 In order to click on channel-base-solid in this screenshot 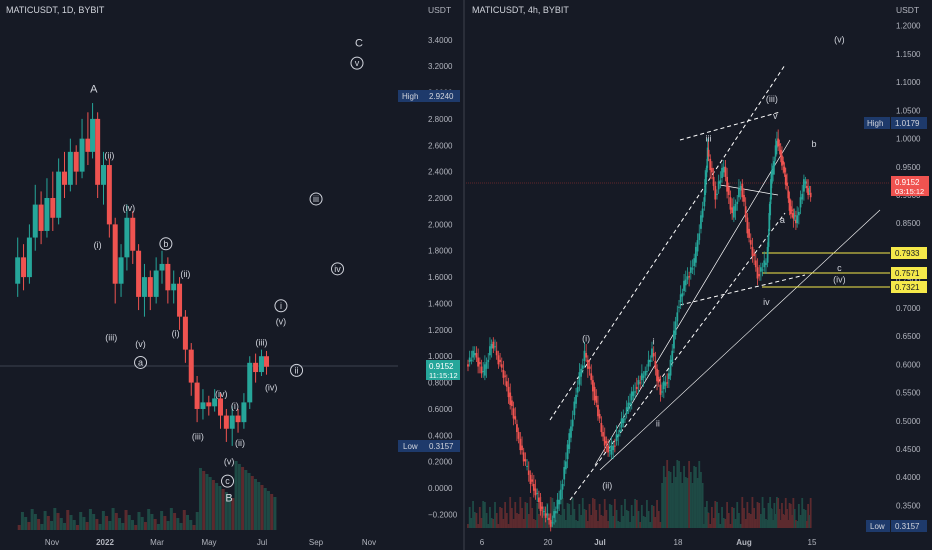, I will do `click(740, 340)`.